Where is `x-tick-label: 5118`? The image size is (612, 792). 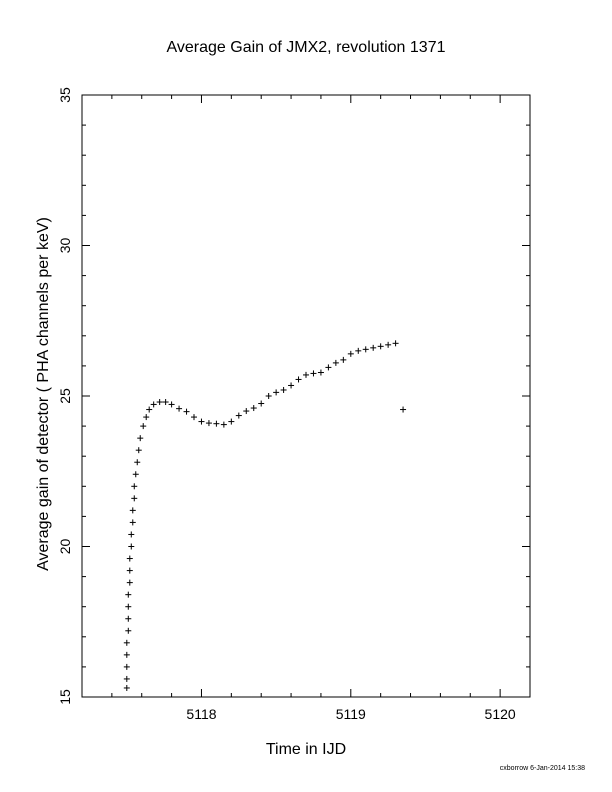
x-tick-label: 5118 is located at coordinates (201, 714).